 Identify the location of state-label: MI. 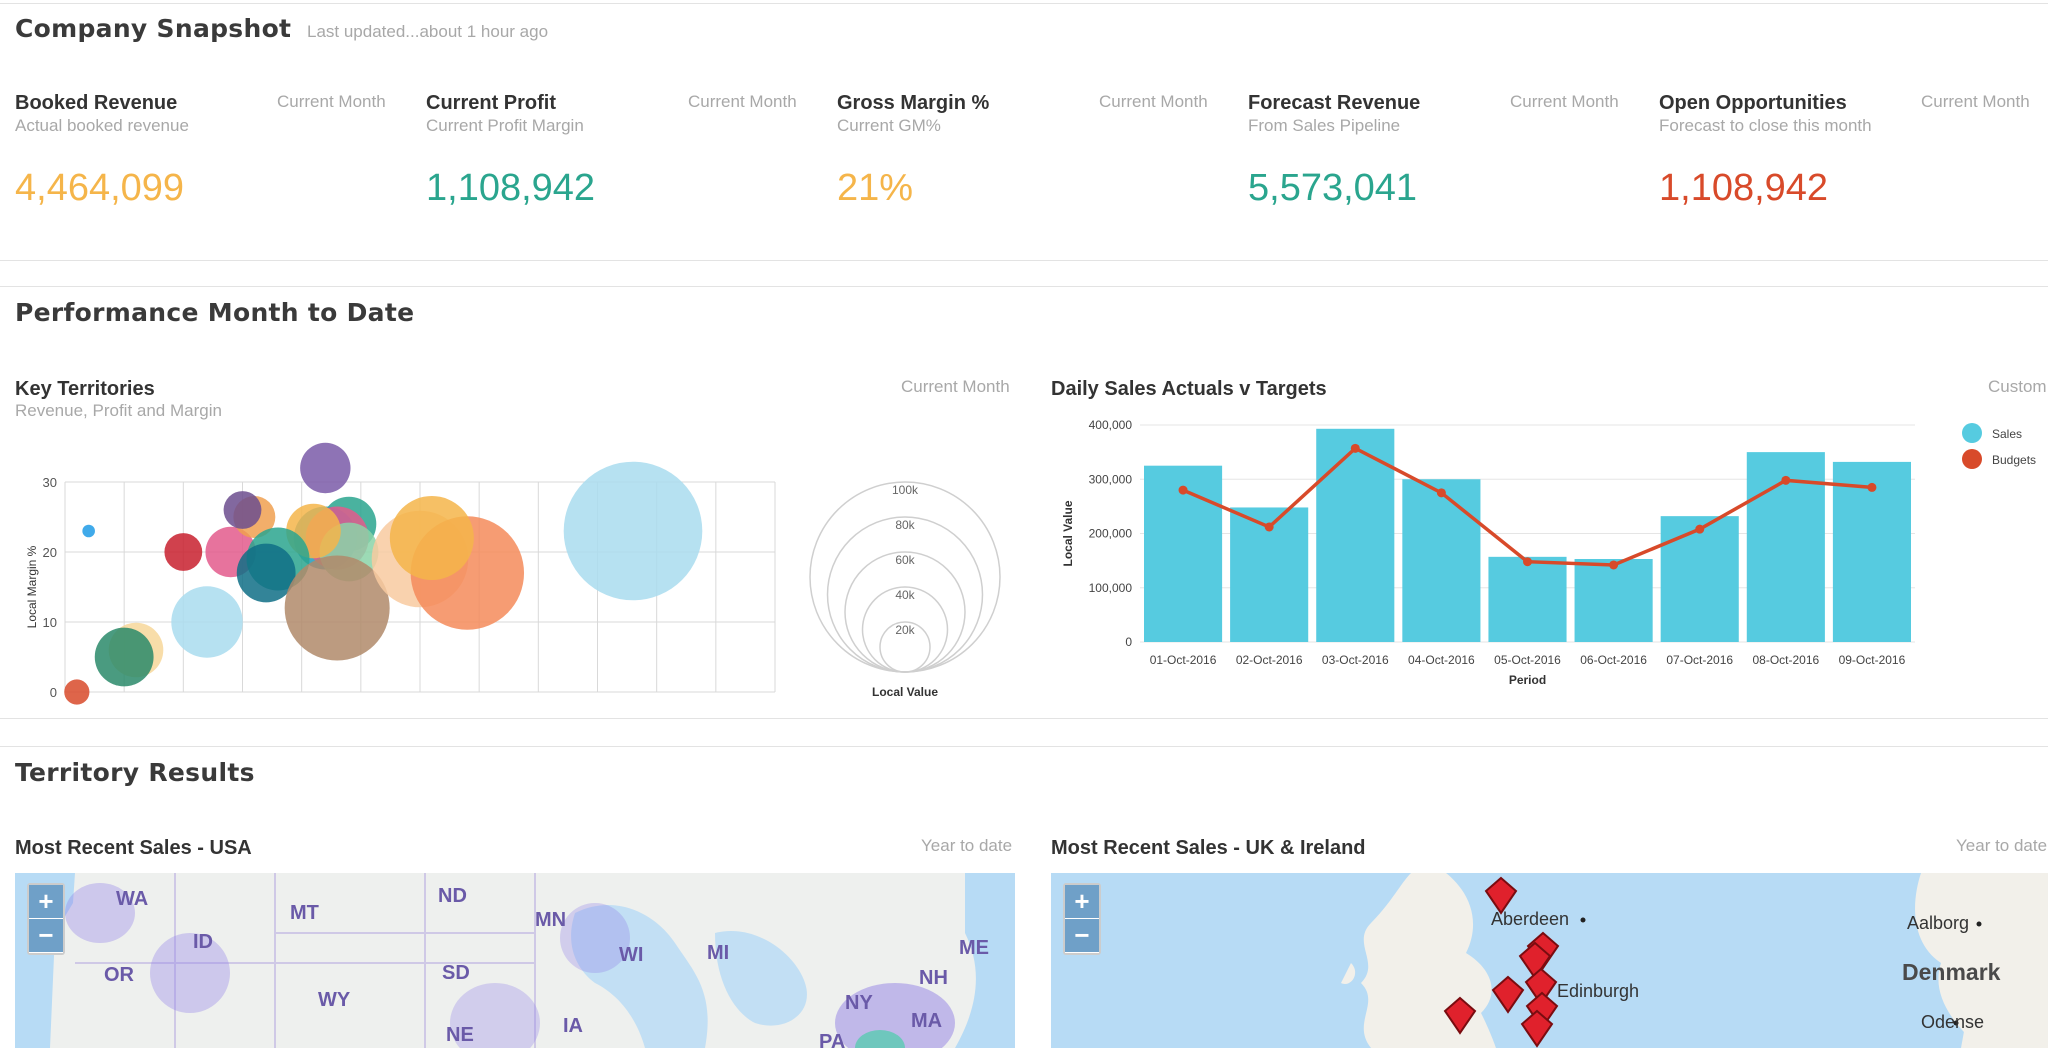
(718, 953).